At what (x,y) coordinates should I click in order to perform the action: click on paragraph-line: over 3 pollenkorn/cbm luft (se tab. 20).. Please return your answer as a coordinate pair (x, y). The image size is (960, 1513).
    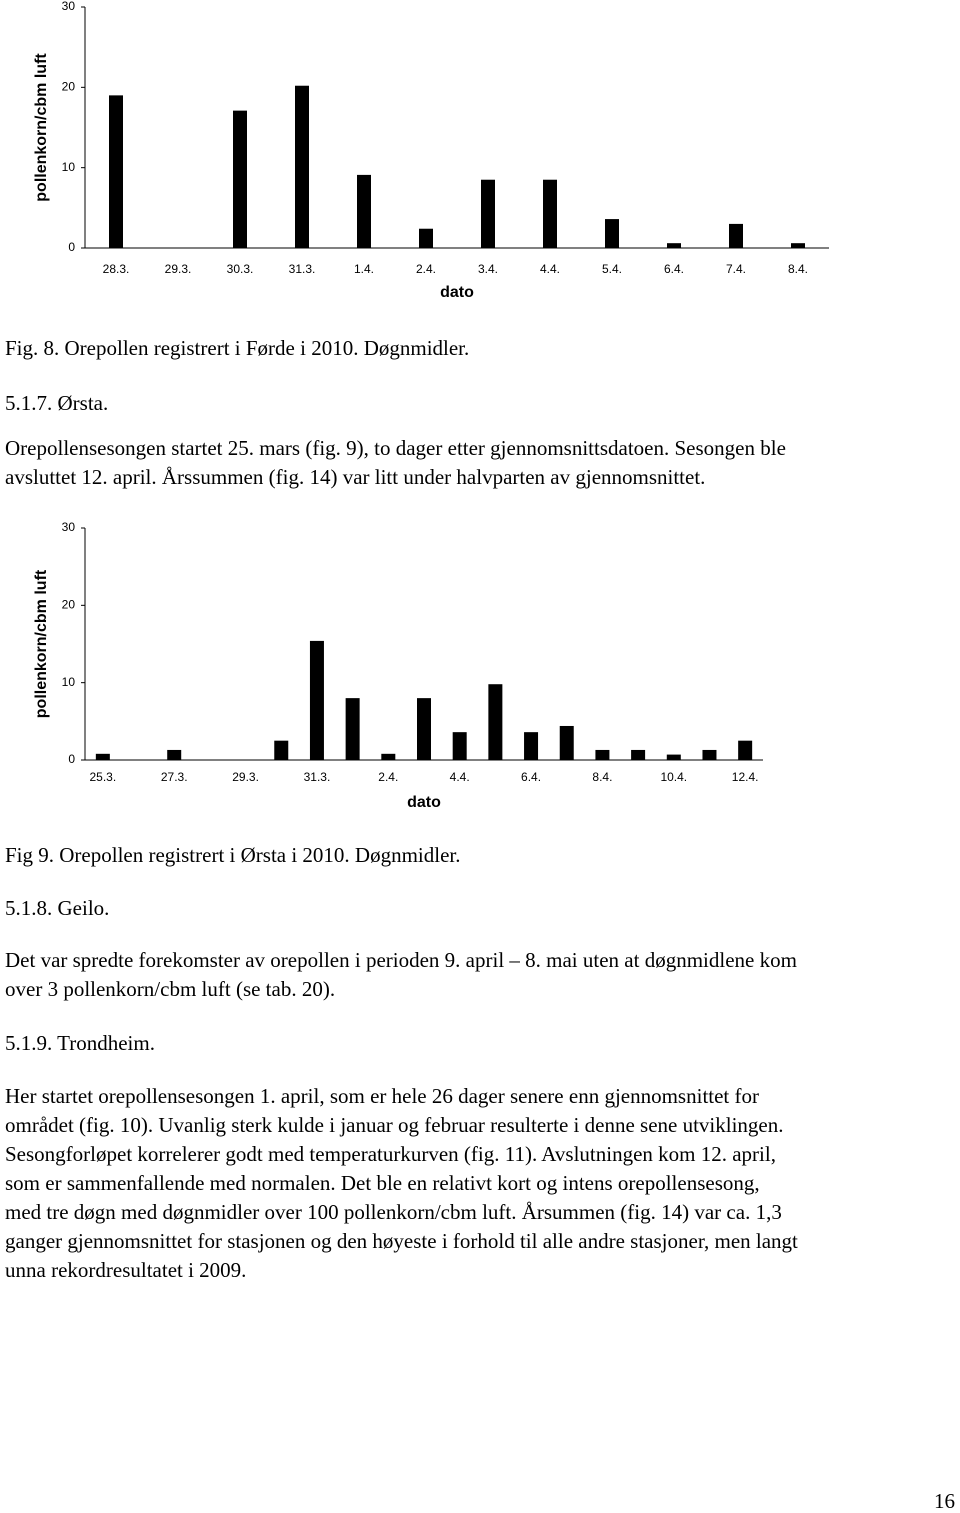
    Looking at the image, I should click on (170, 989).